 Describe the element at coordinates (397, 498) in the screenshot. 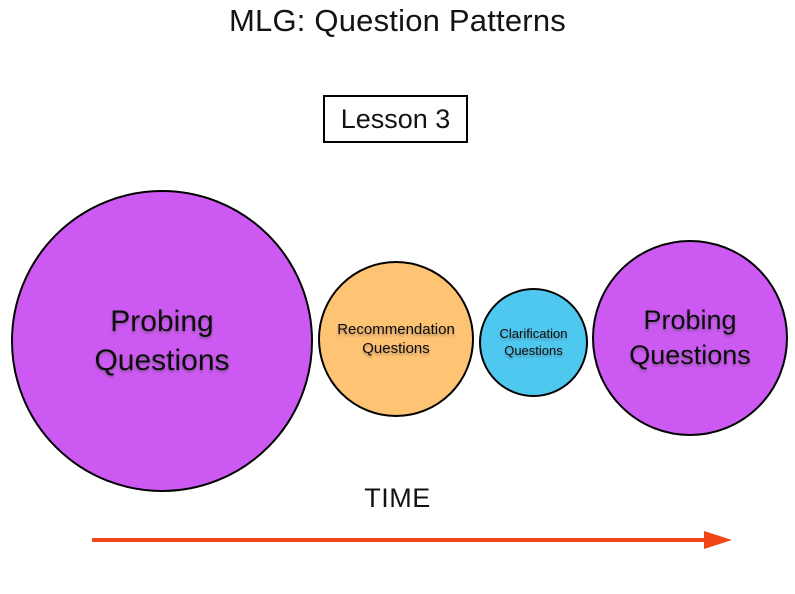

I see `time-axis-label: TIME` at that location.